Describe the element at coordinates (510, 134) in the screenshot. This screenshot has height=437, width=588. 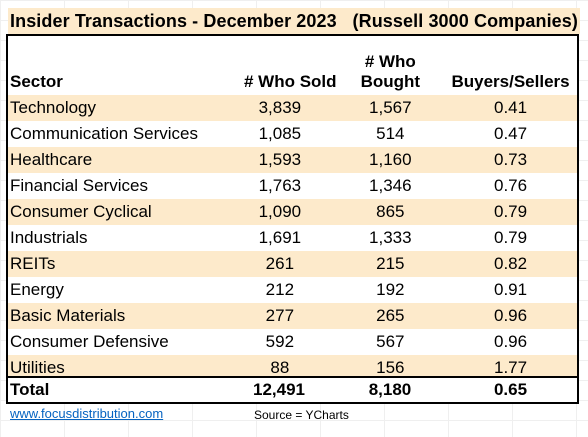
I see `cell-buyers-sellers: 0.47` at that location.